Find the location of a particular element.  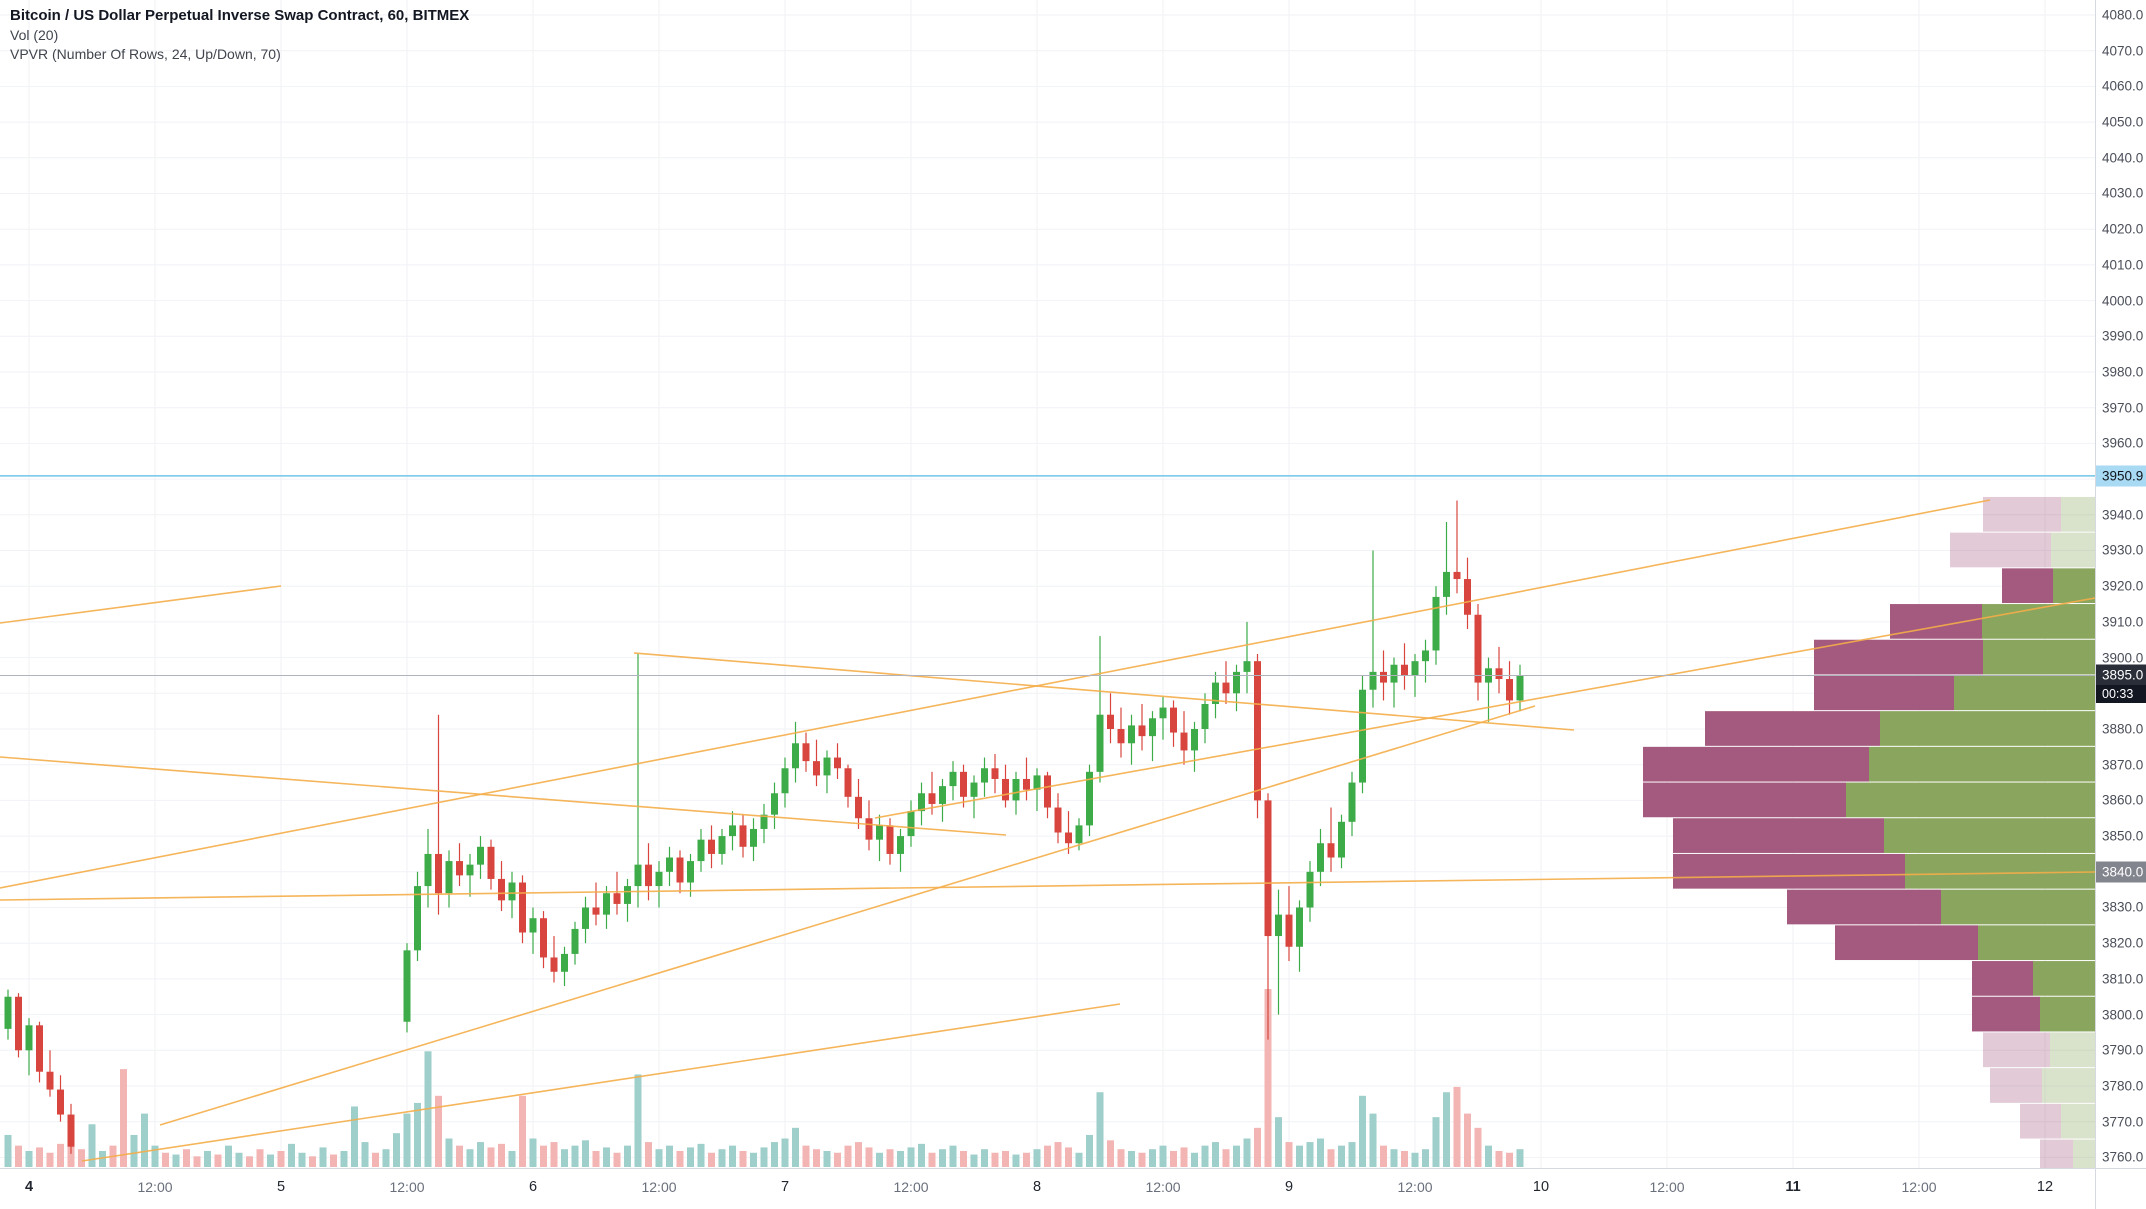

price-axis-label: 3970.0 is located at coordinates (2123, 408).